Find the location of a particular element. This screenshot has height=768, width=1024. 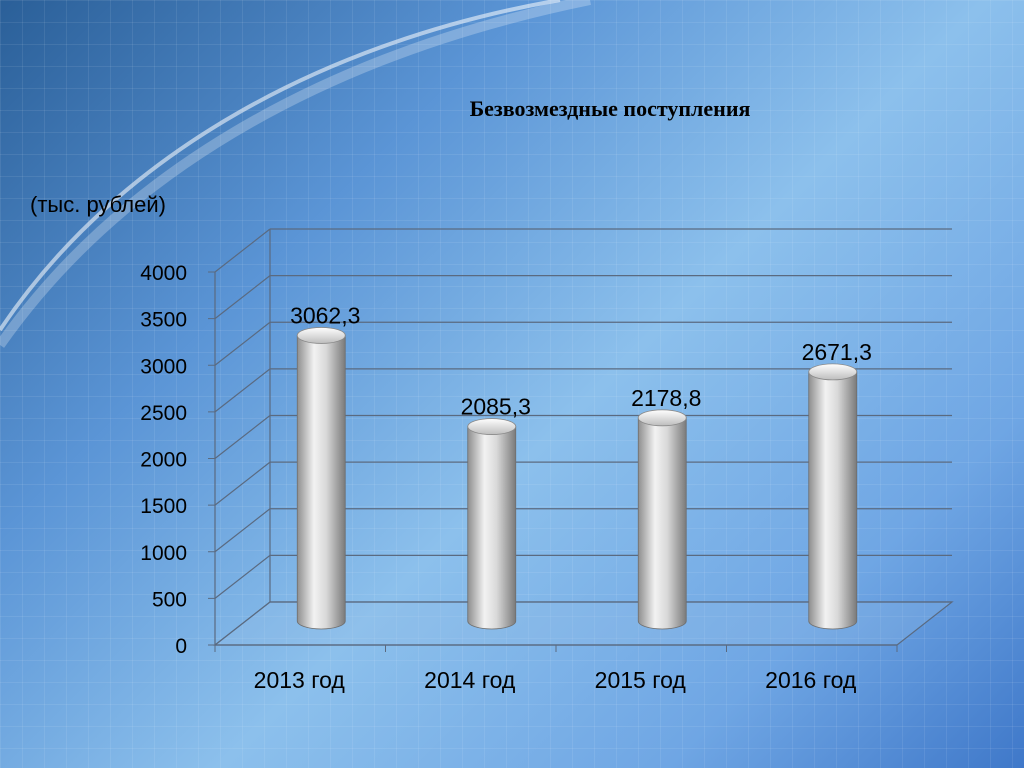

y-tick-label: 2000 is located at coordinates (163, 460).